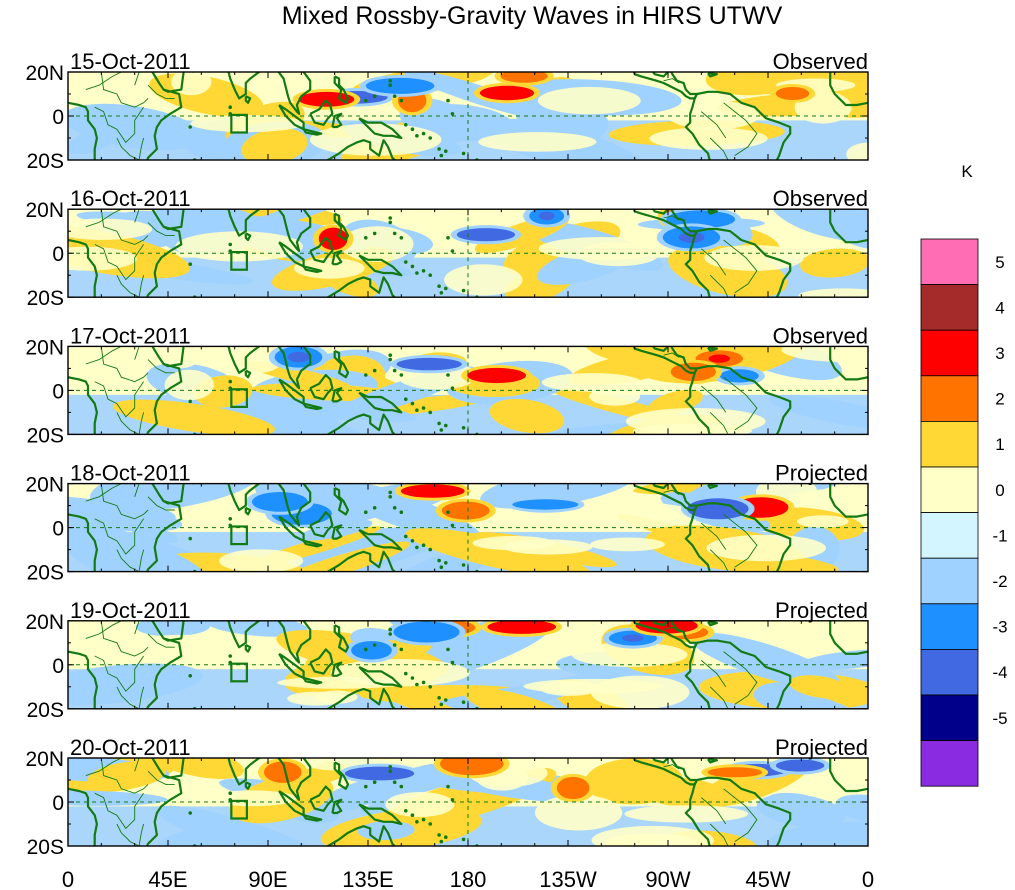  I want to click on lon-label-135e: 135E, so click(367, 878).